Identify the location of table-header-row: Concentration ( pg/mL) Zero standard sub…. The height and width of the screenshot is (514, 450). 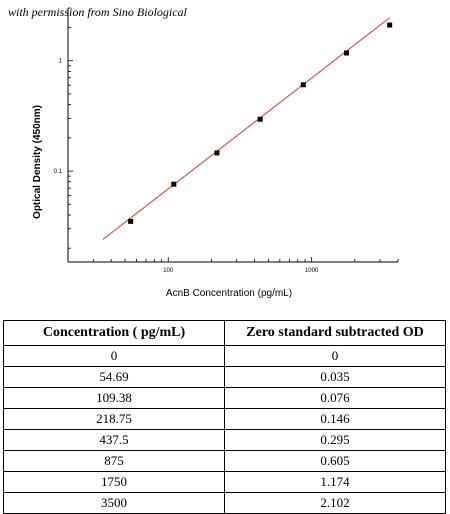
(224, 333).